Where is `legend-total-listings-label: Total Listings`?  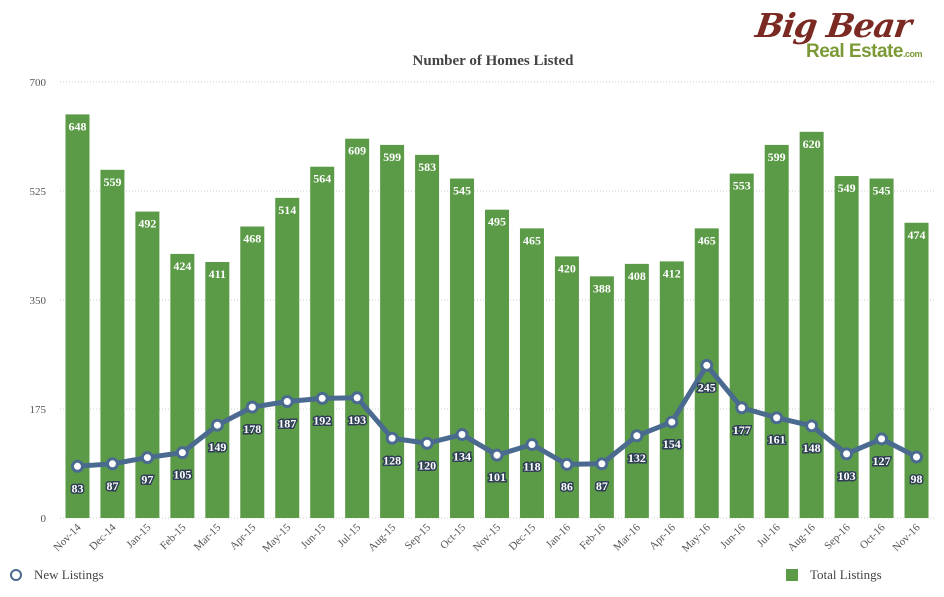 legend-total-listings-label: Total Listings is located at coordinates (846, 574).